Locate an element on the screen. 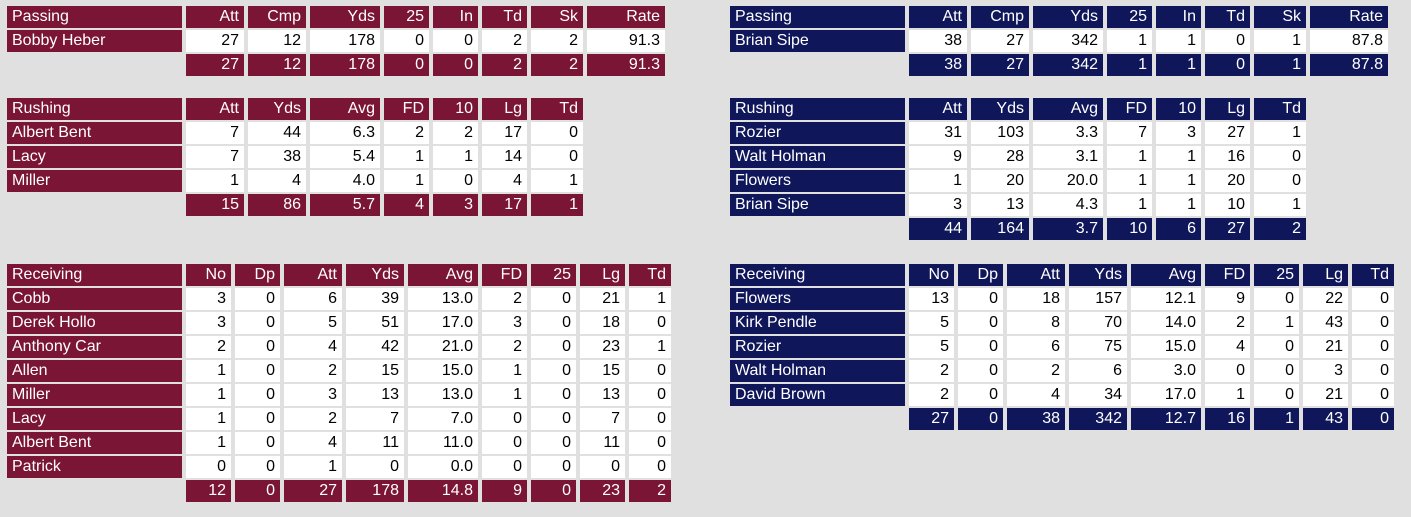  column-header: 10 is located at coordinates (1178, 109).